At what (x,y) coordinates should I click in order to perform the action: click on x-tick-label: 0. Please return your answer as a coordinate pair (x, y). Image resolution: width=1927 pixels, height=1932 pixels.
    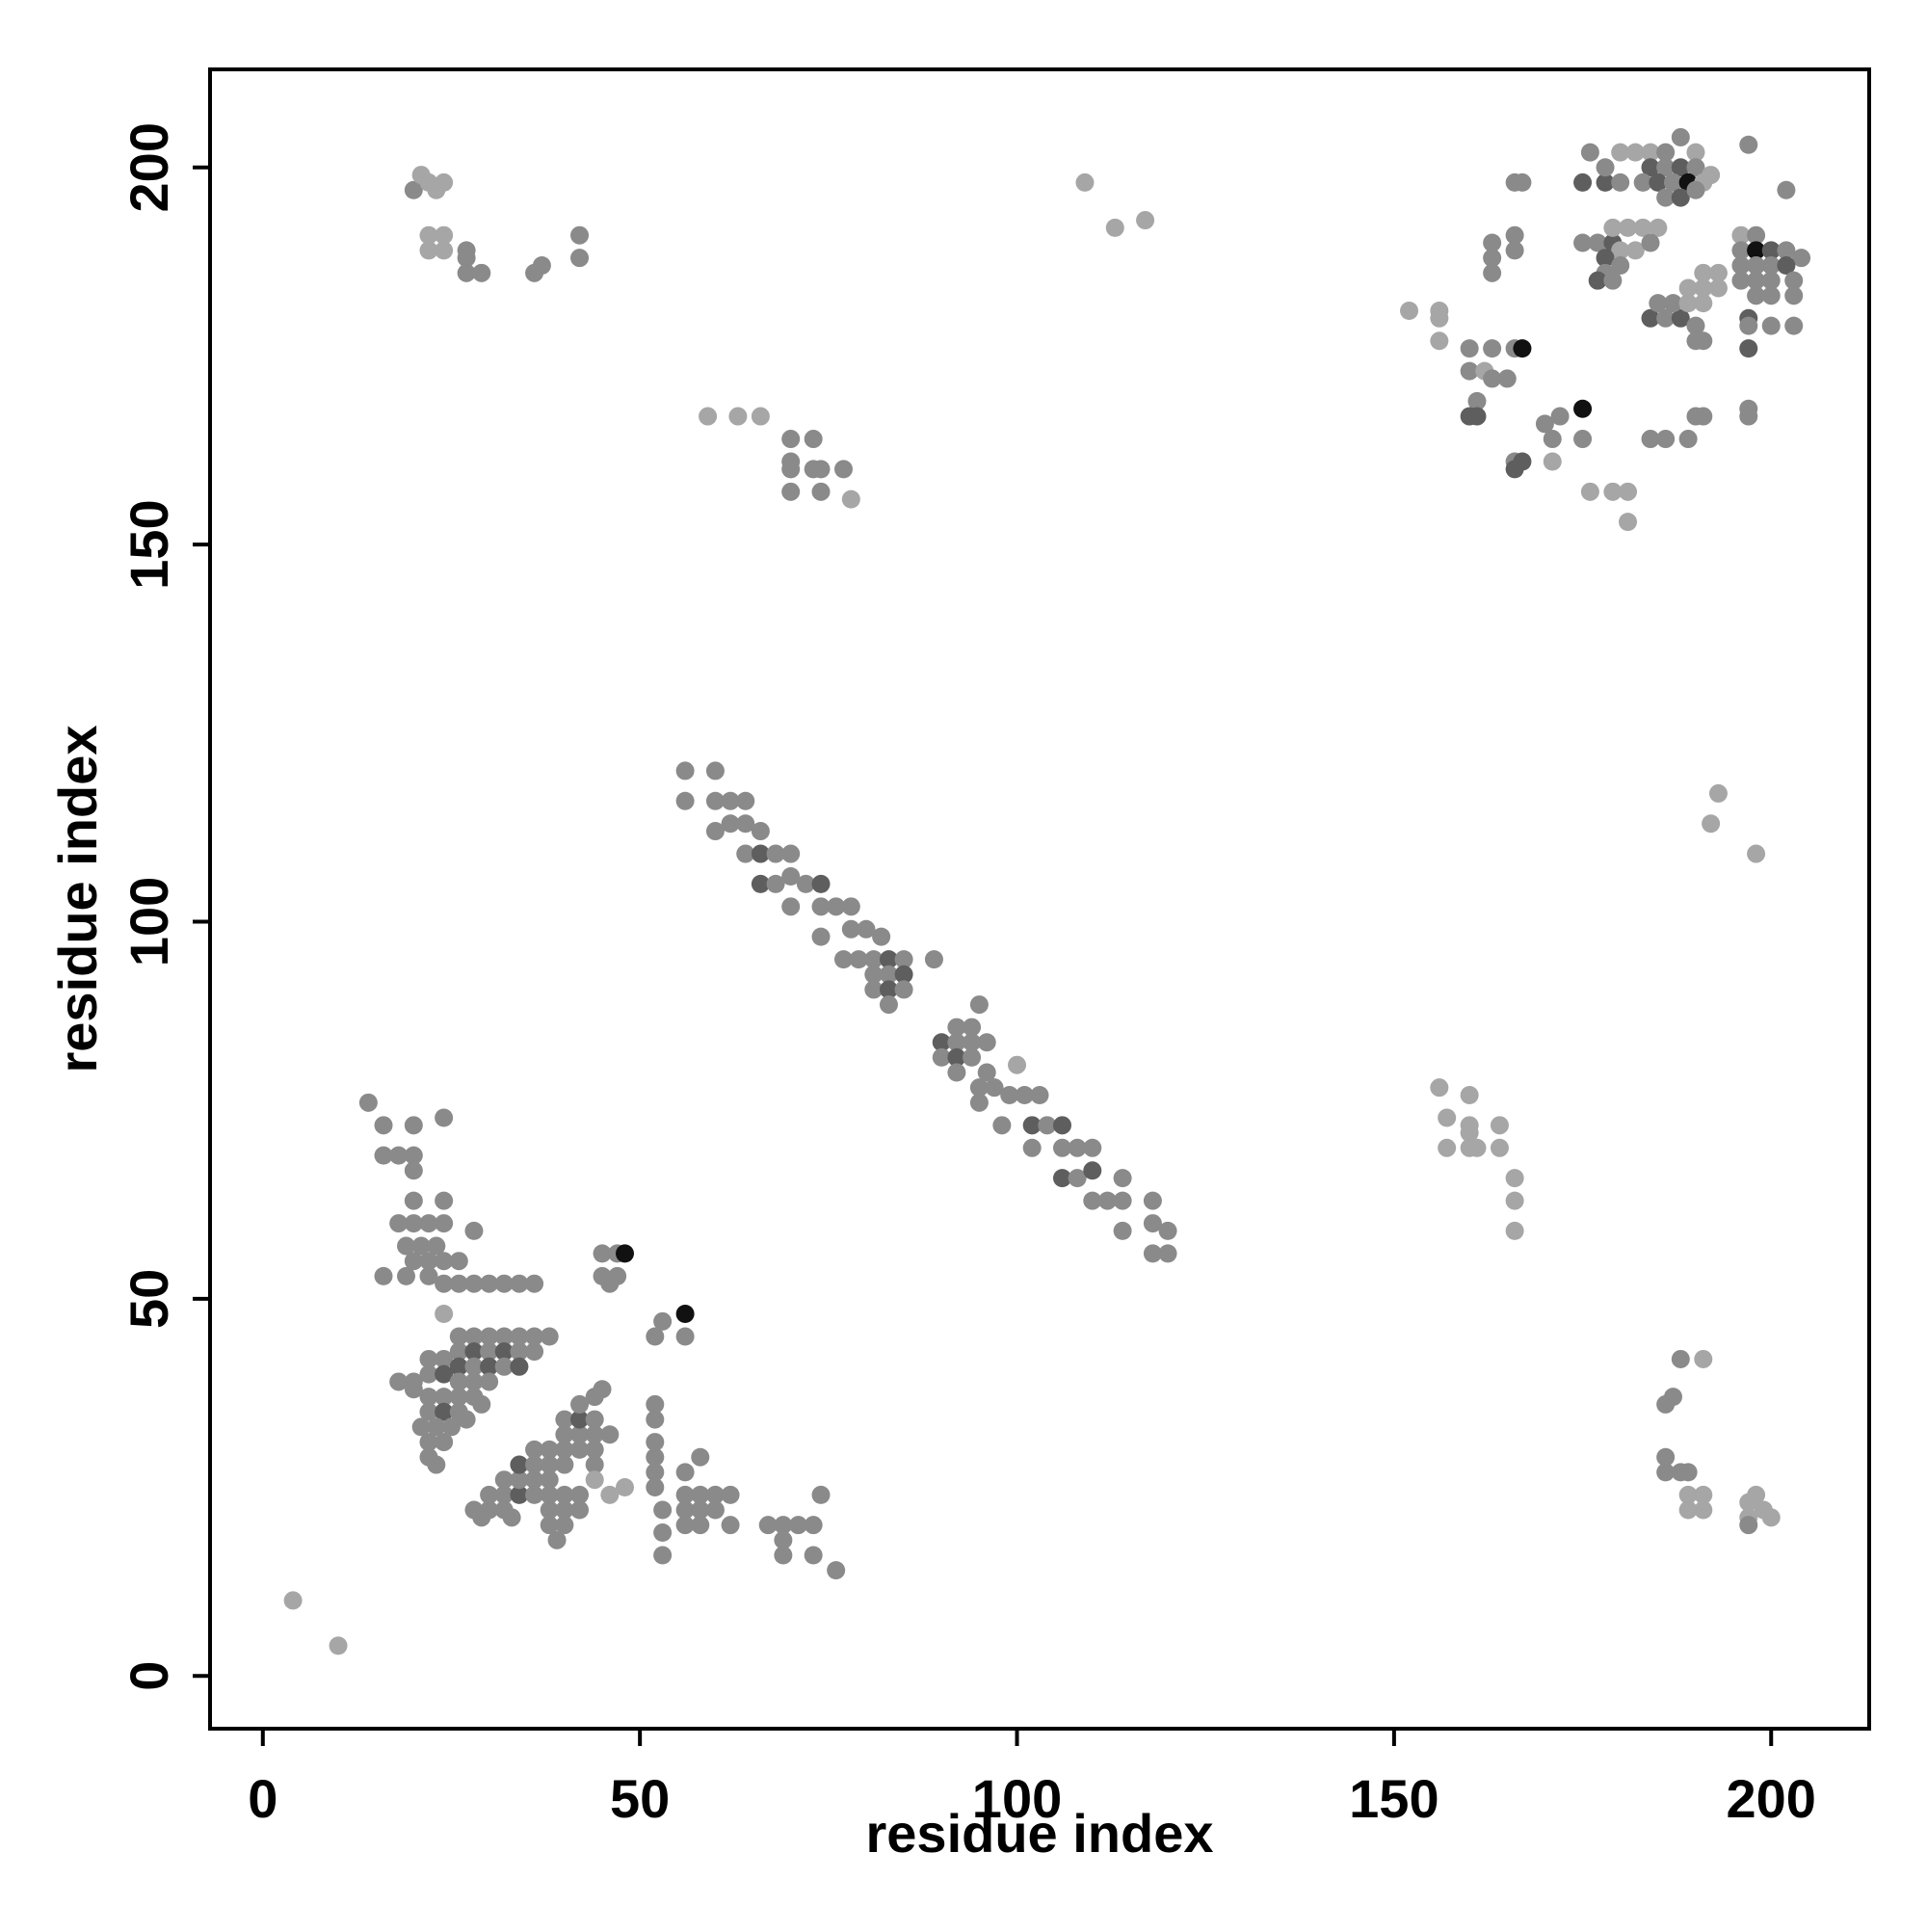
    Looking at the image, I should click on (262, 1798).